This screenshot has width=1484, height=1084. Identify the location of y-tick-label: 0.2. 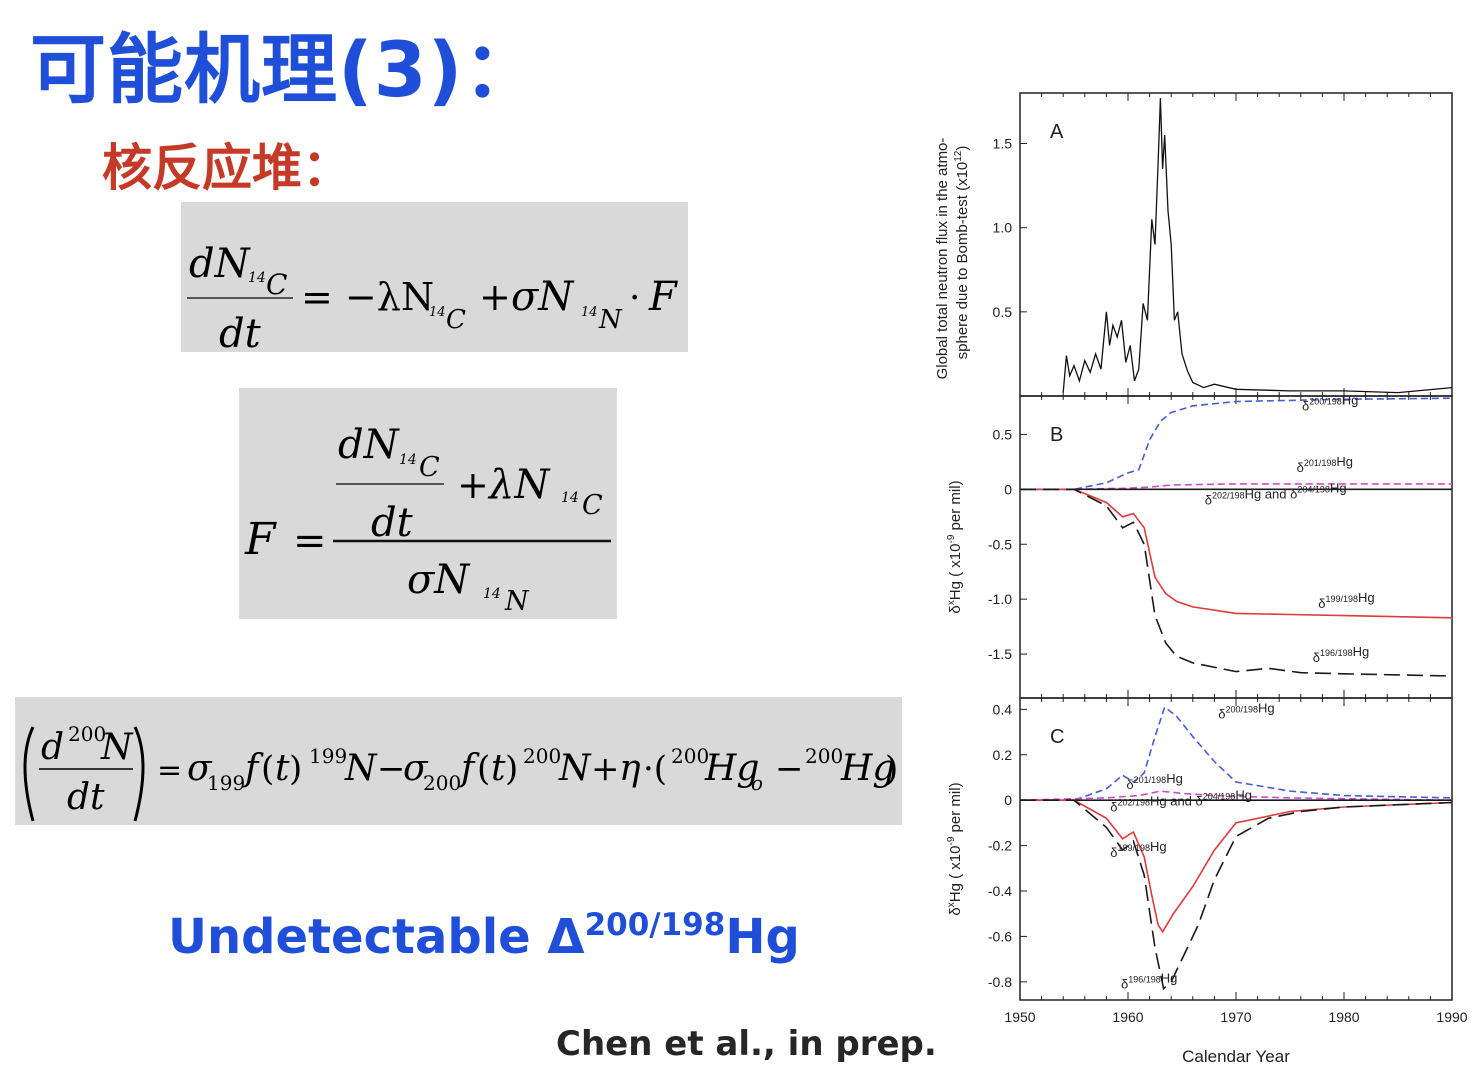
(1003, 755).